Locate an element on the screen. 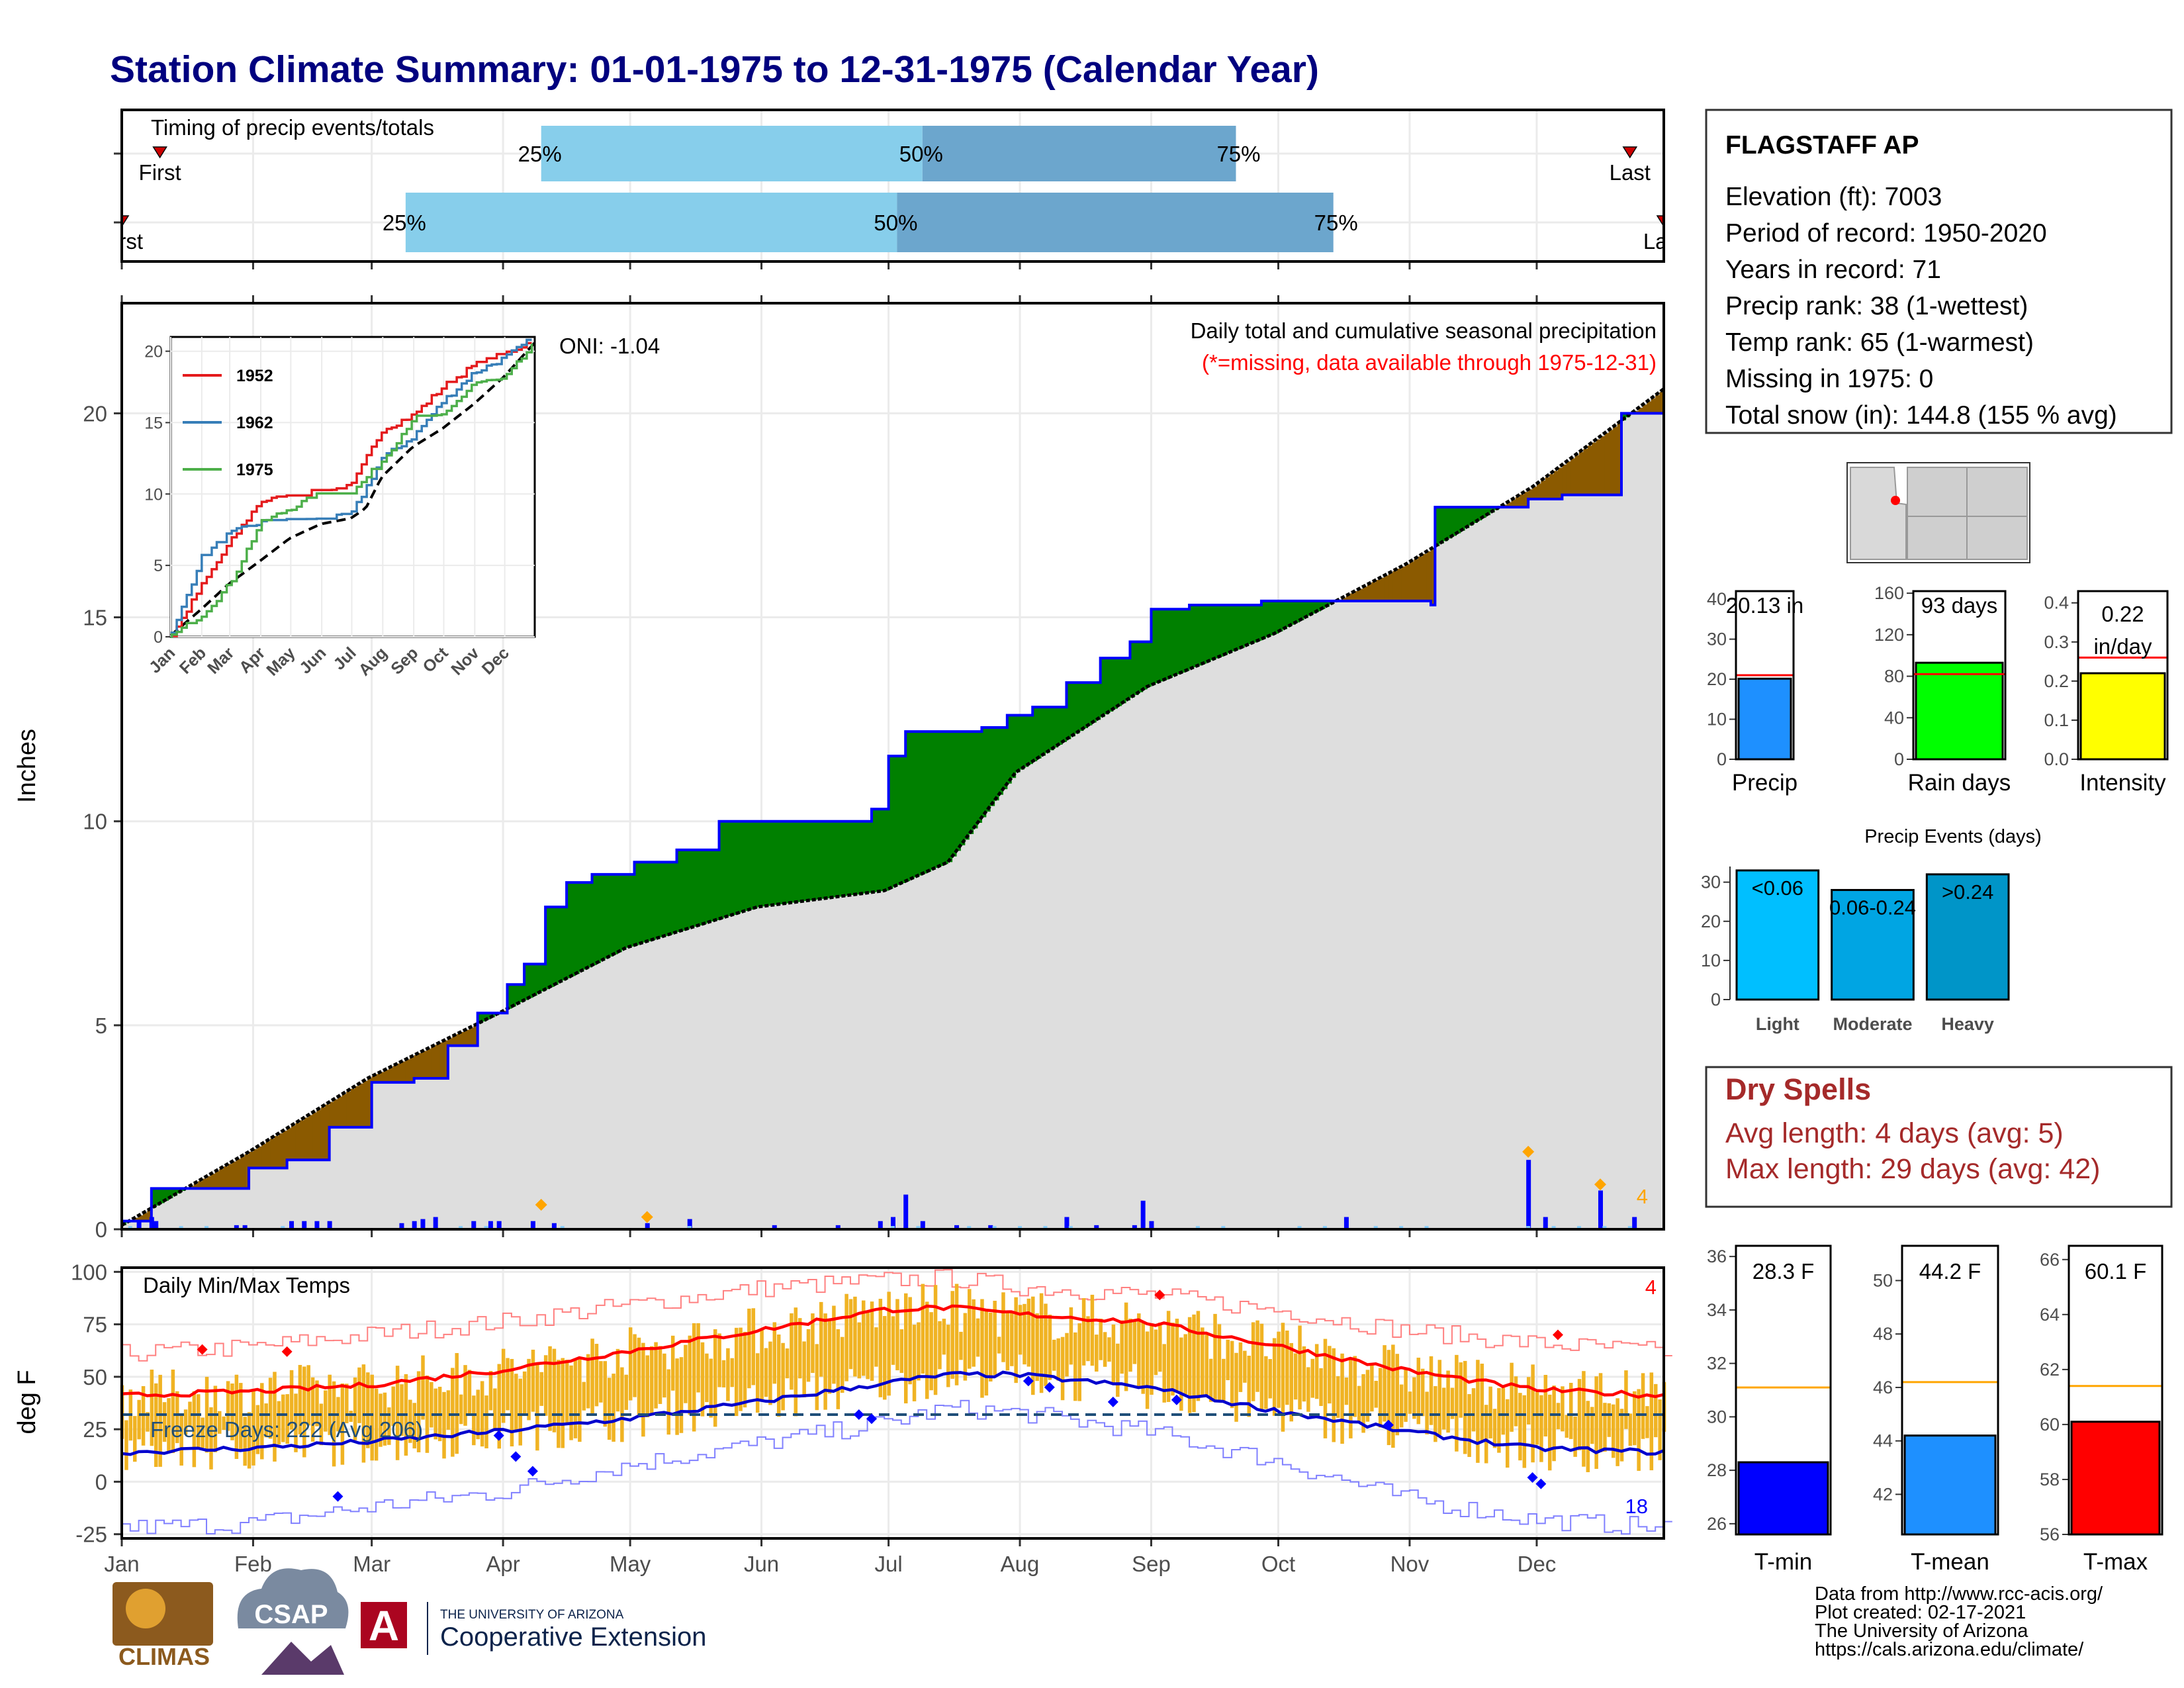 The height and width of the screenshot is (1688, 2184). snow-marker is located at coordinates (647, 1217).